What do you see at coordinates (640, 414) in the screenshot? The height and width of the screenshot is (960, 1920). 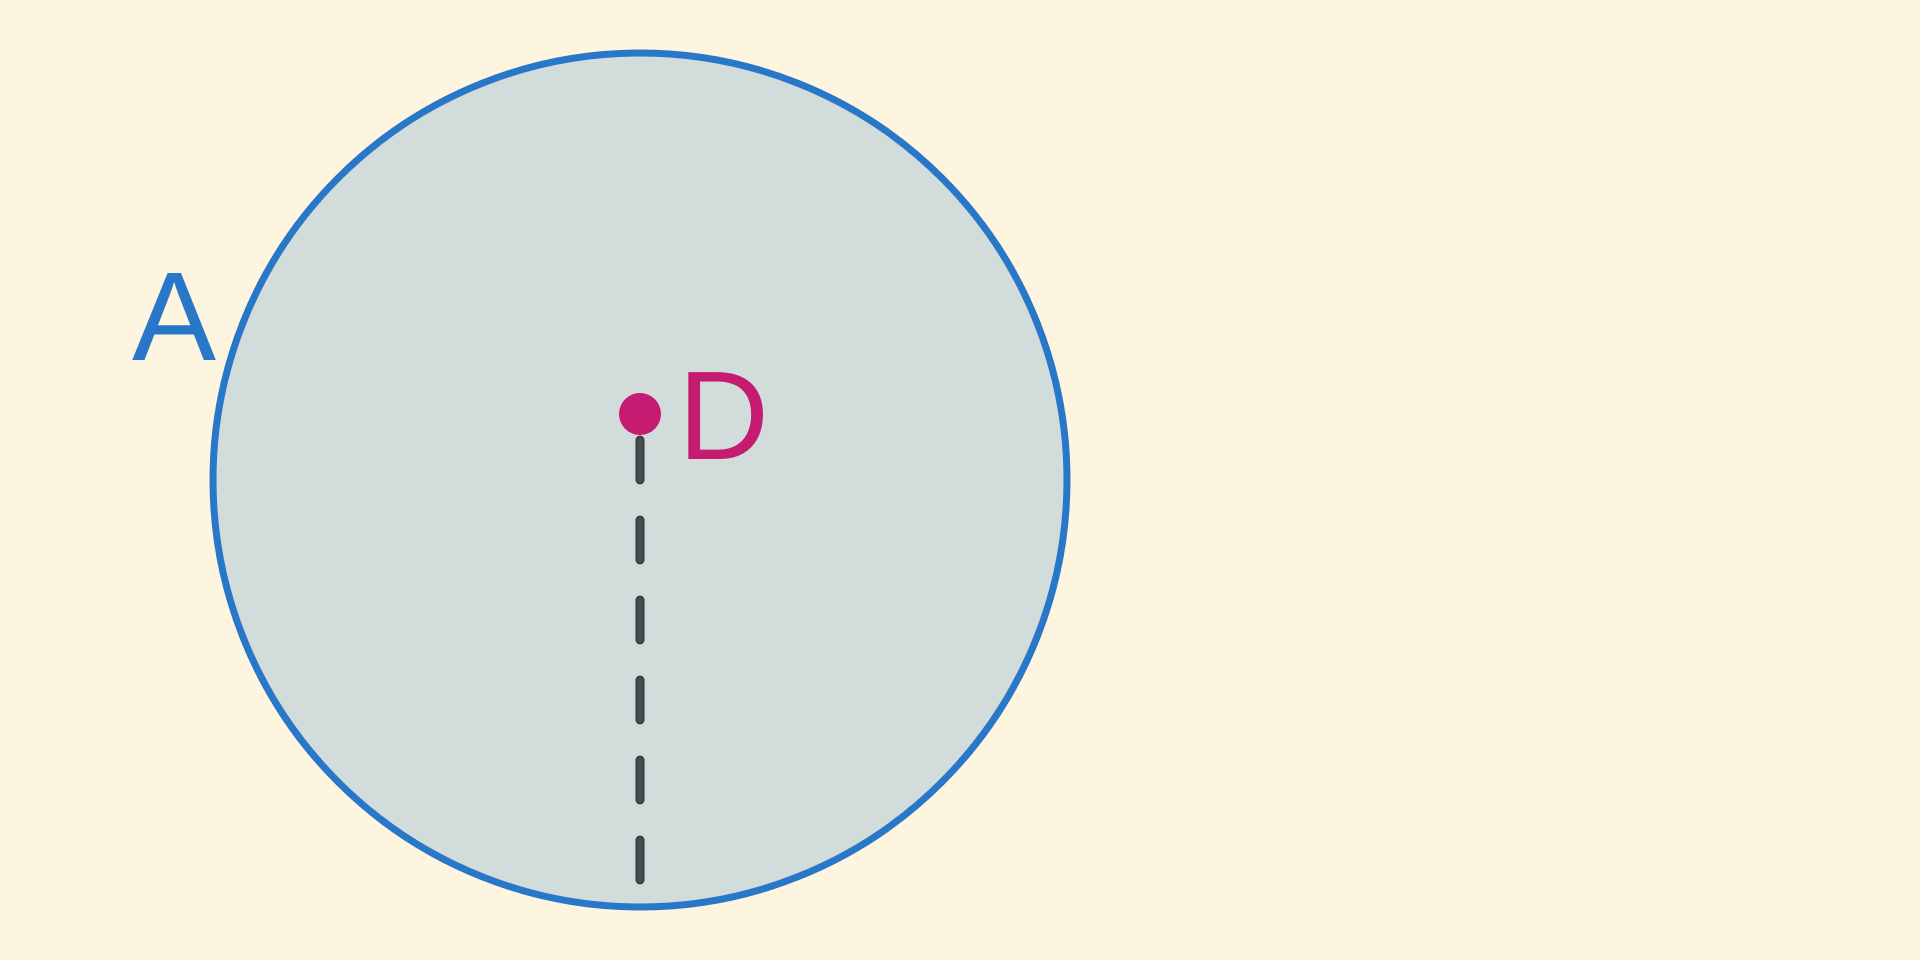 I see `point-d` at bounding box center [640, 414].